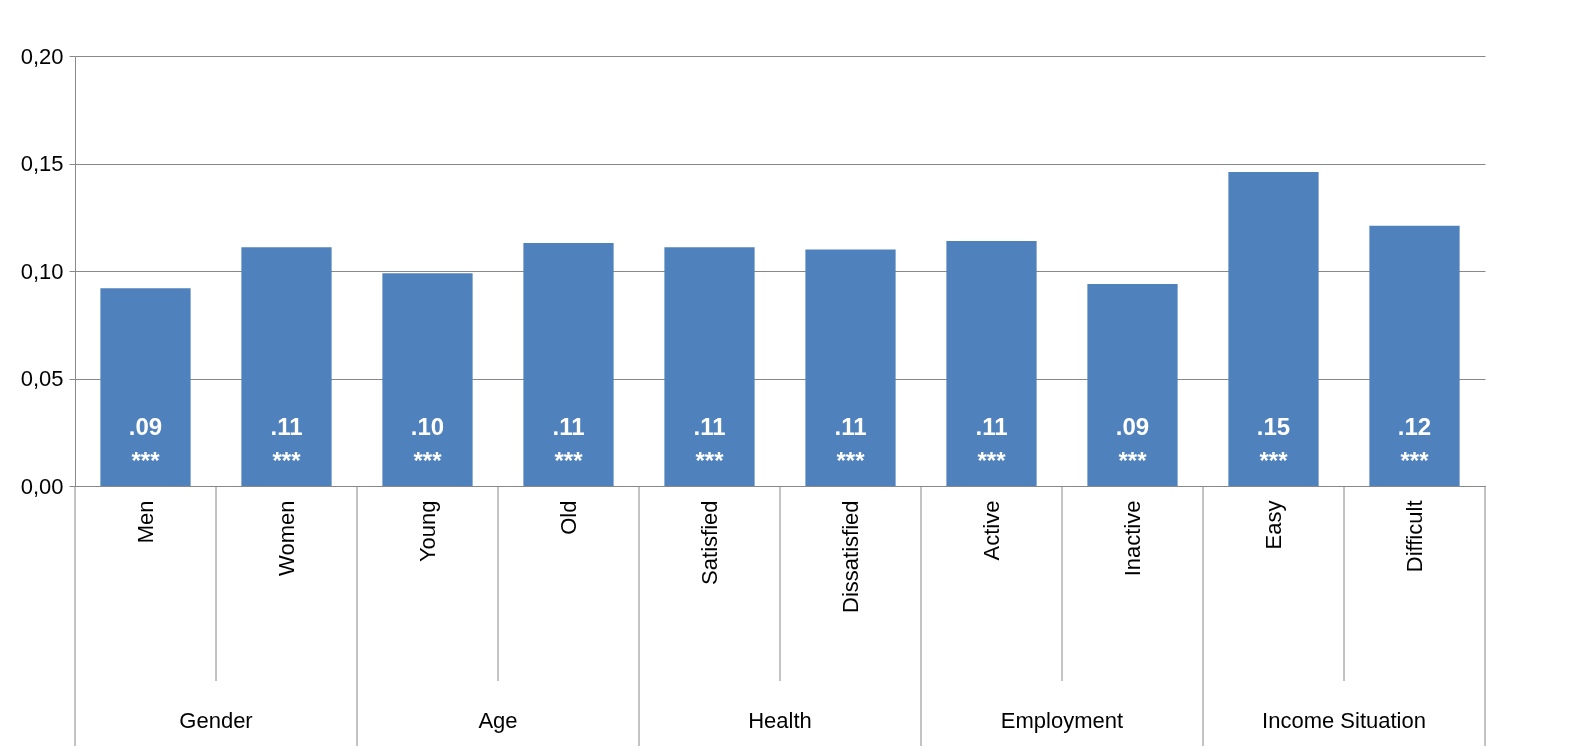 Image resolution: width=1592 pixels, height=754 pixels. I want to click on data-label: .12 ***, so click(1414, 443).